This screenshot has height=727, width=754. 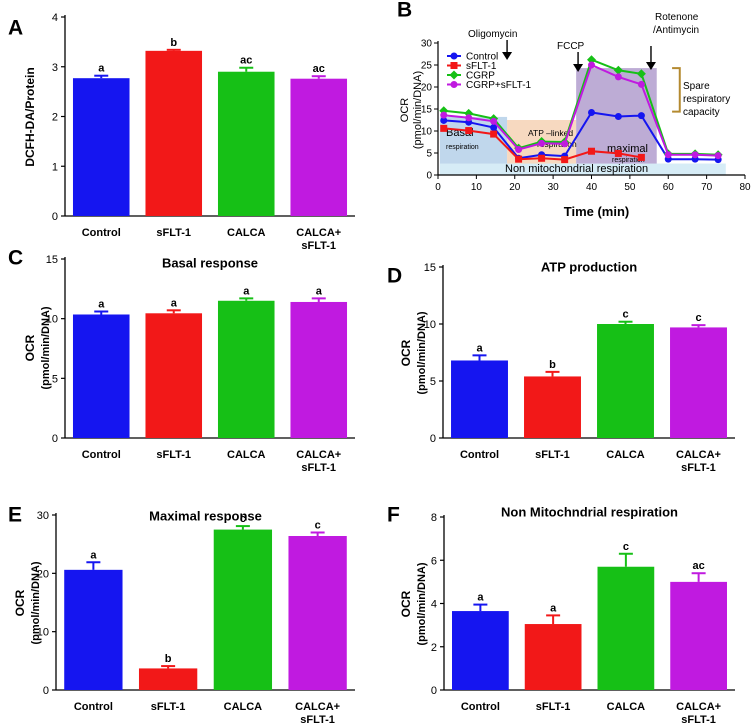 What do you see at coordinates (515, 187) in the screenshot?
I see `x-tick-label: 20` at bounding box center [515, 187].